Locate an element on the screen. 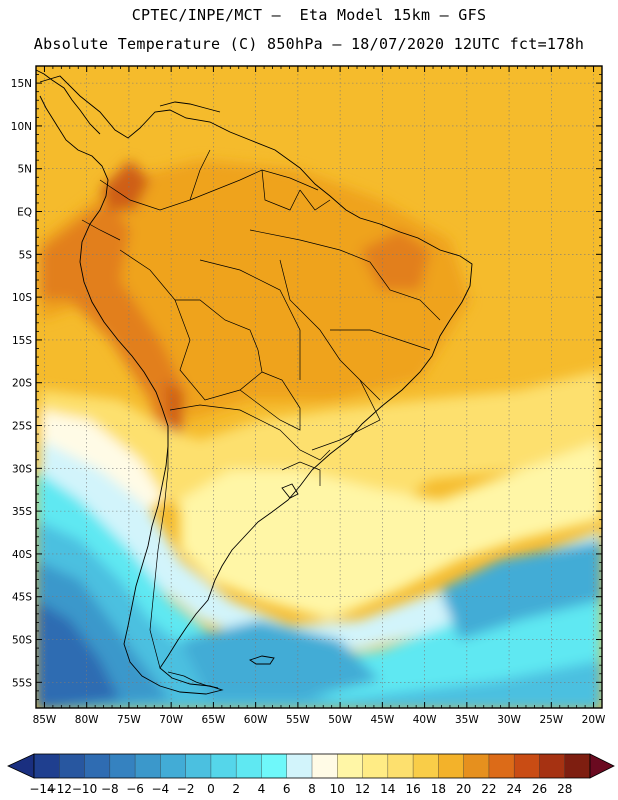  falklands is located at coordinates (261, 660).